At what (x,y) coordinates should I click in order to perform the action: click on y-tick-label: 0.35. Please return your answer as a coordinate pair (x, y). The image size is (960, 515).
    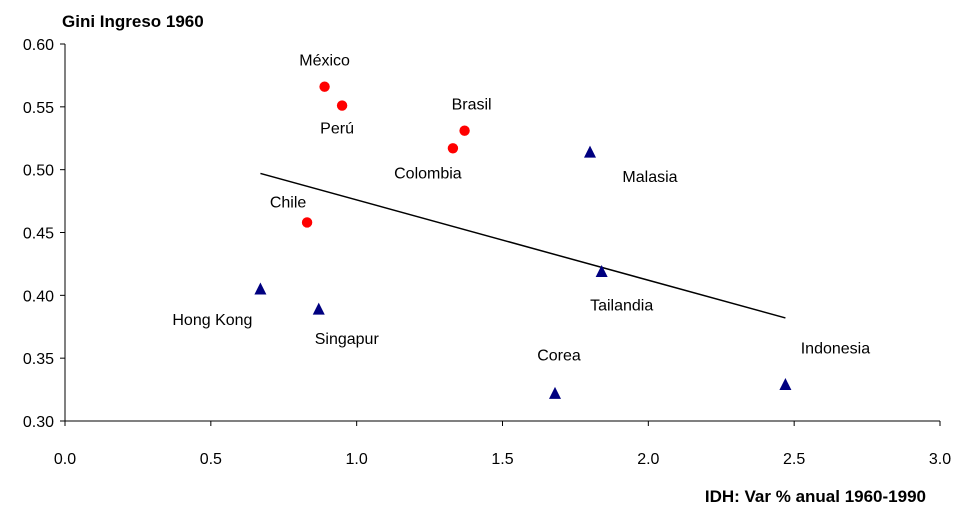
    Looking at the image, I should click on (38, 359).